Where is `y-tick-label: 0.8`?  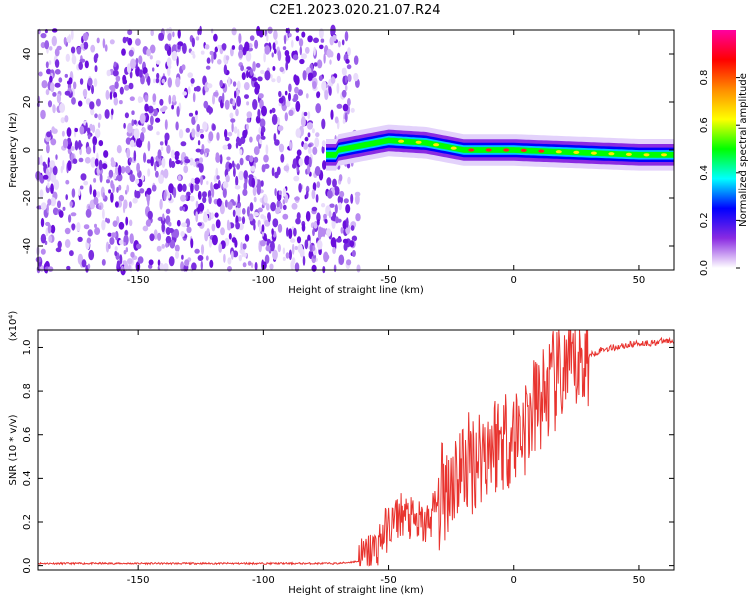
y-tick-label: 0.8 is located at coordinates (27, 391).